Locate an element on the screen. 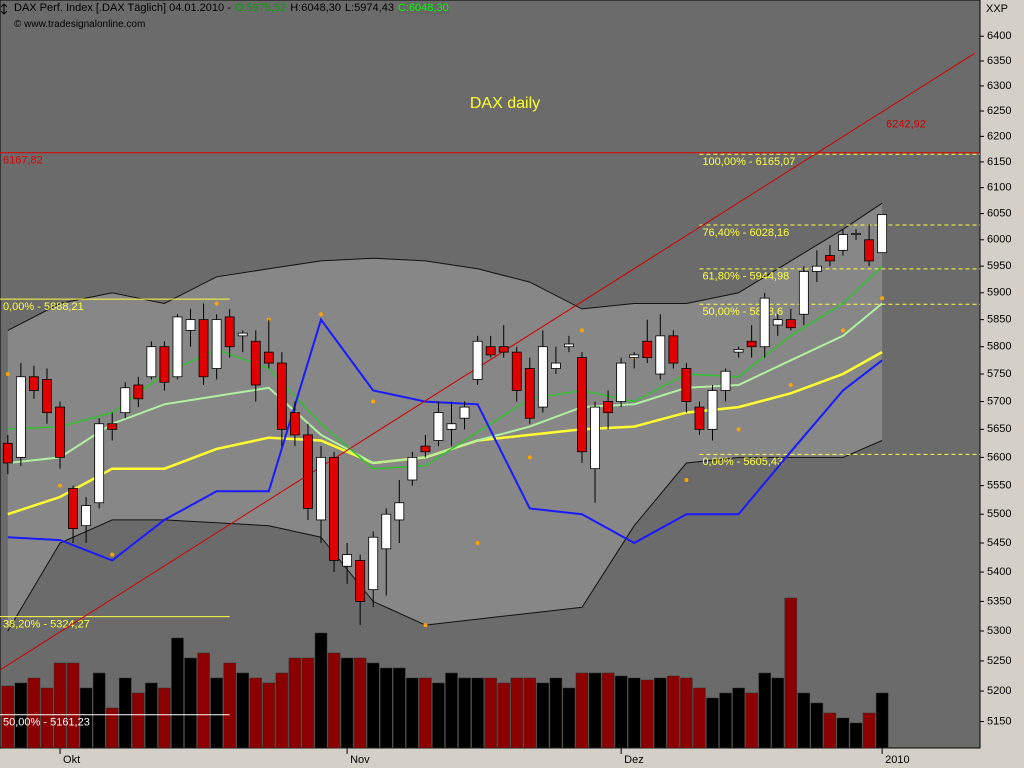 The height and width of the screenshot is (768, 1024). x-tick-label: 2010 is located at coordinates (897, 760).